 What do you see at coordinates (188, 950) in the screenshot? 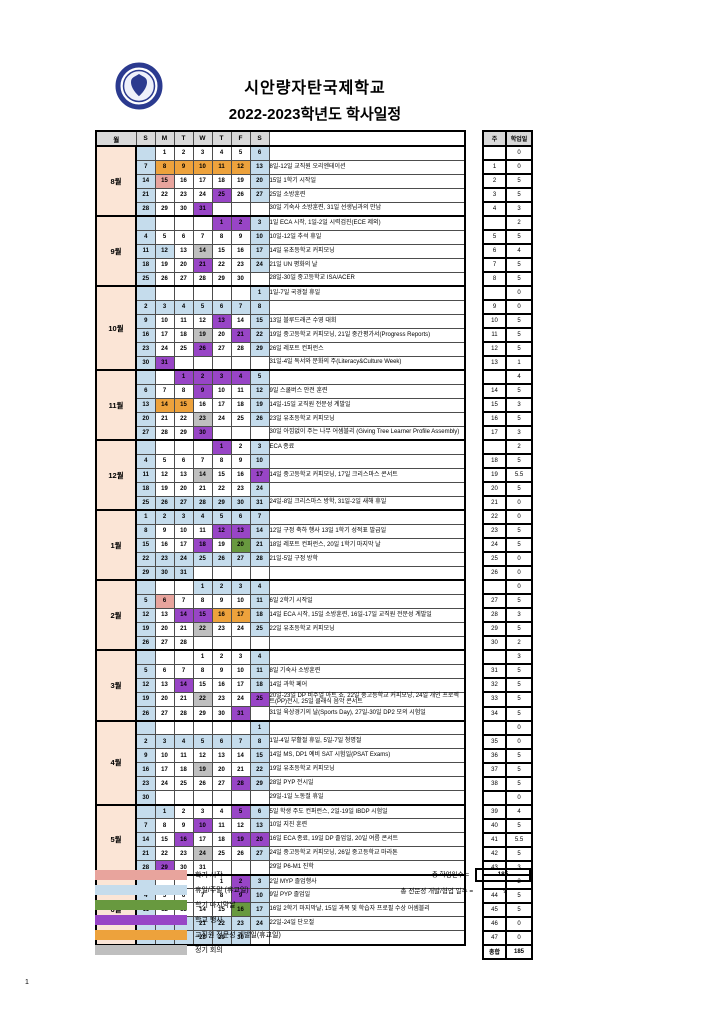
I see `legend-item: 정기 회의` at bounding box center [188, 950].